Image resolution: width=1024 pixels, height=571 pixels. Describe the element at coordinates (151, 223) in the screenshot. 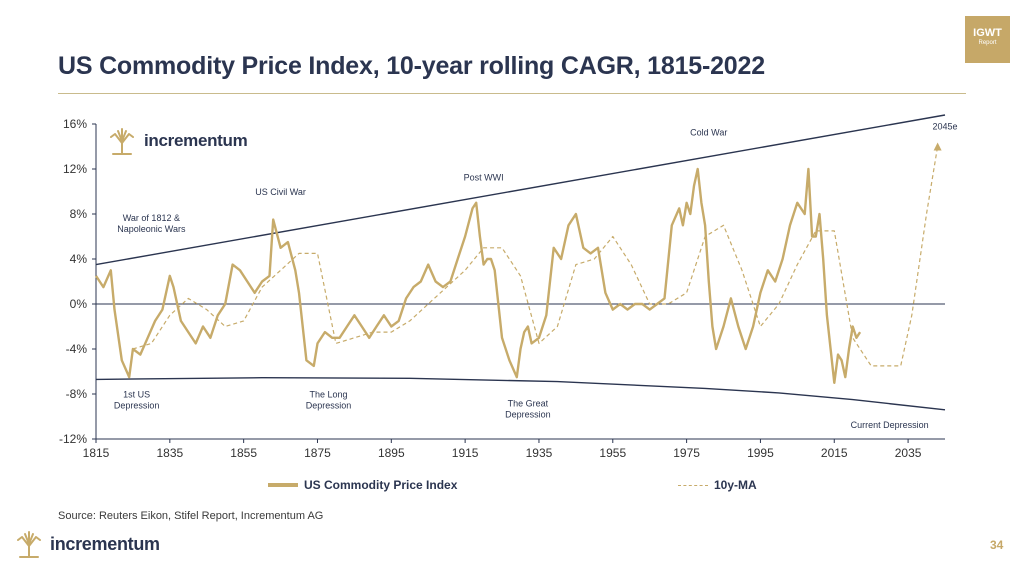

I see `chart-annotation: War of 1812 & Napoleonic Wars` at that location.